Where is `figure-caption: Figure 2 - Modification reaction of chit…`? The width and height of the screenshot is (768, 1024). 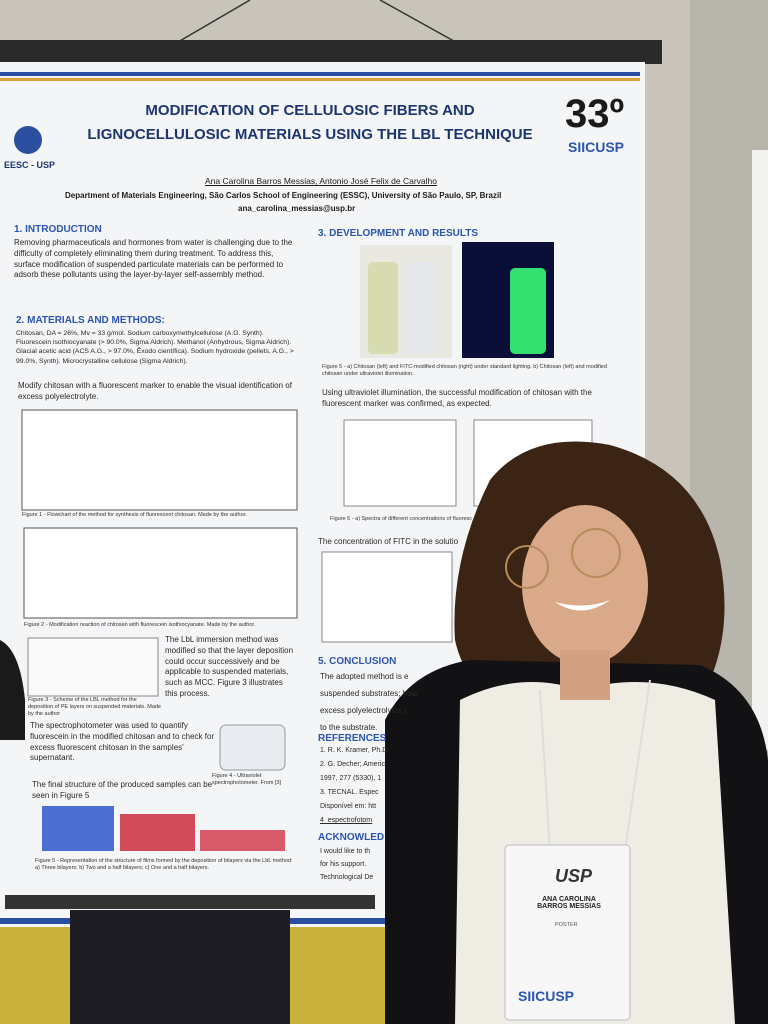
figure-caption: Figure 2 - Modification reaction of chit… is located at coordinates (140, 625).